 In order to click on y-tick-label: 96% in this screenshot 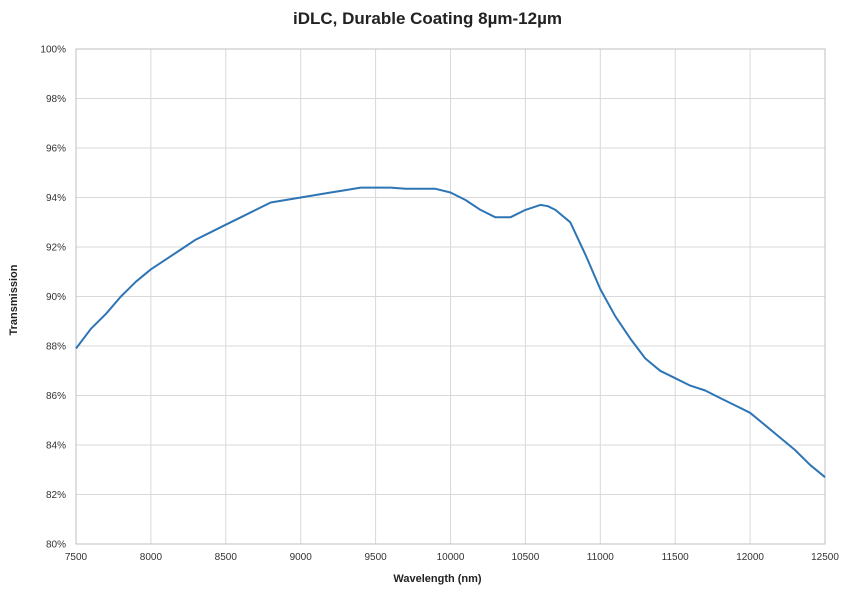, I will do `click(56, 149)`.